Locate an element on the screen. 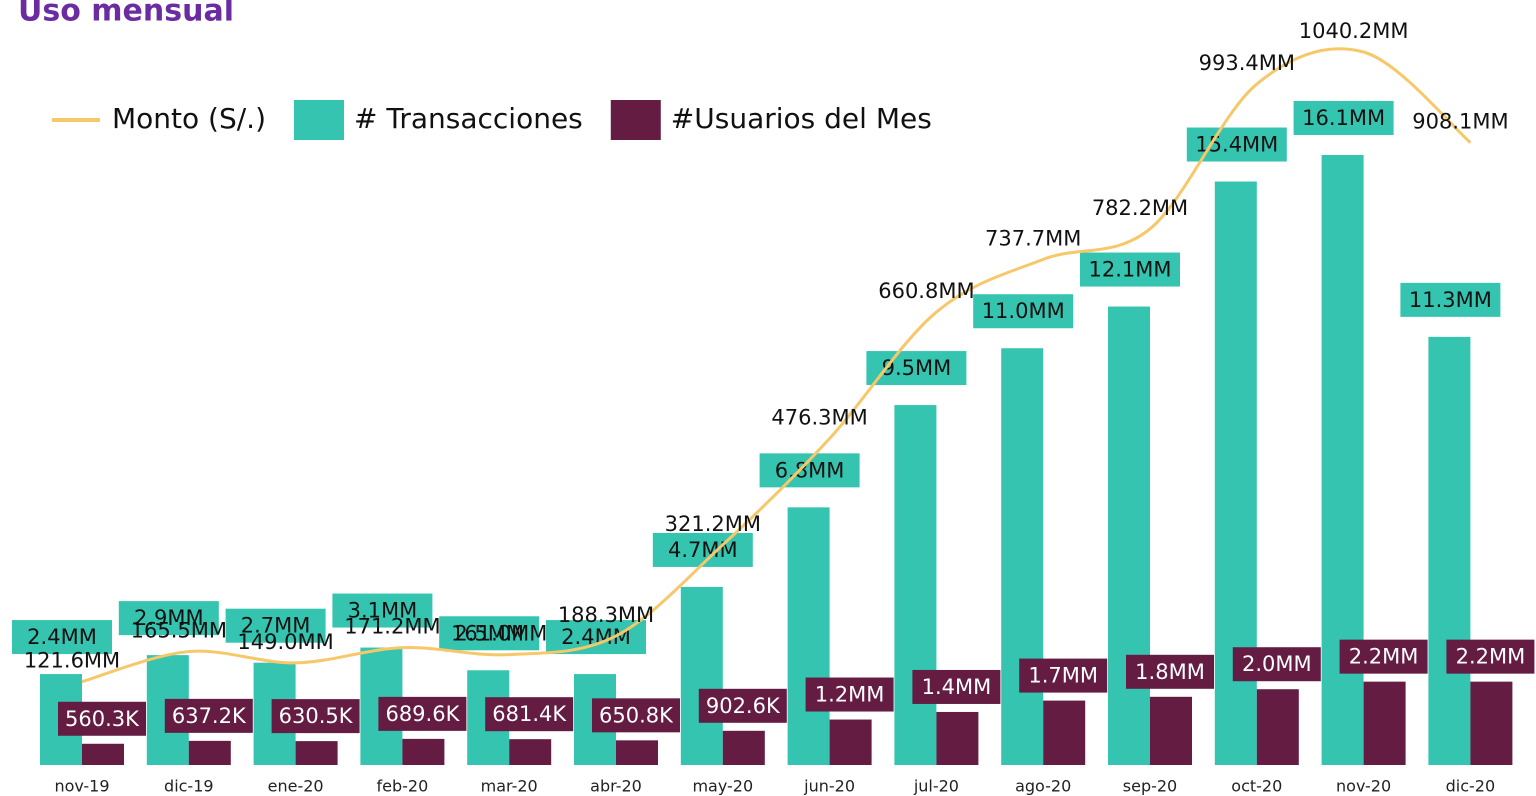  data-label: 2.7MM is located at coordinates (276, 626).